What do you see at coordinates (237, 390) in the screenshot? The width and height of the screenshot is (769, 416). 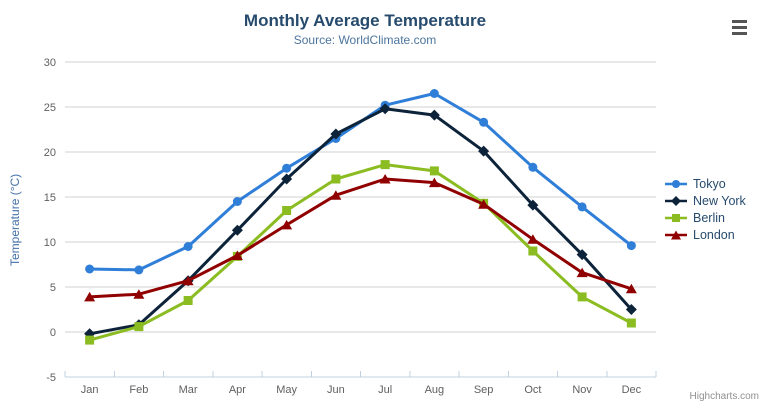 I see `x-axis-tick-label: Apr` at bounding box center [237, 390].